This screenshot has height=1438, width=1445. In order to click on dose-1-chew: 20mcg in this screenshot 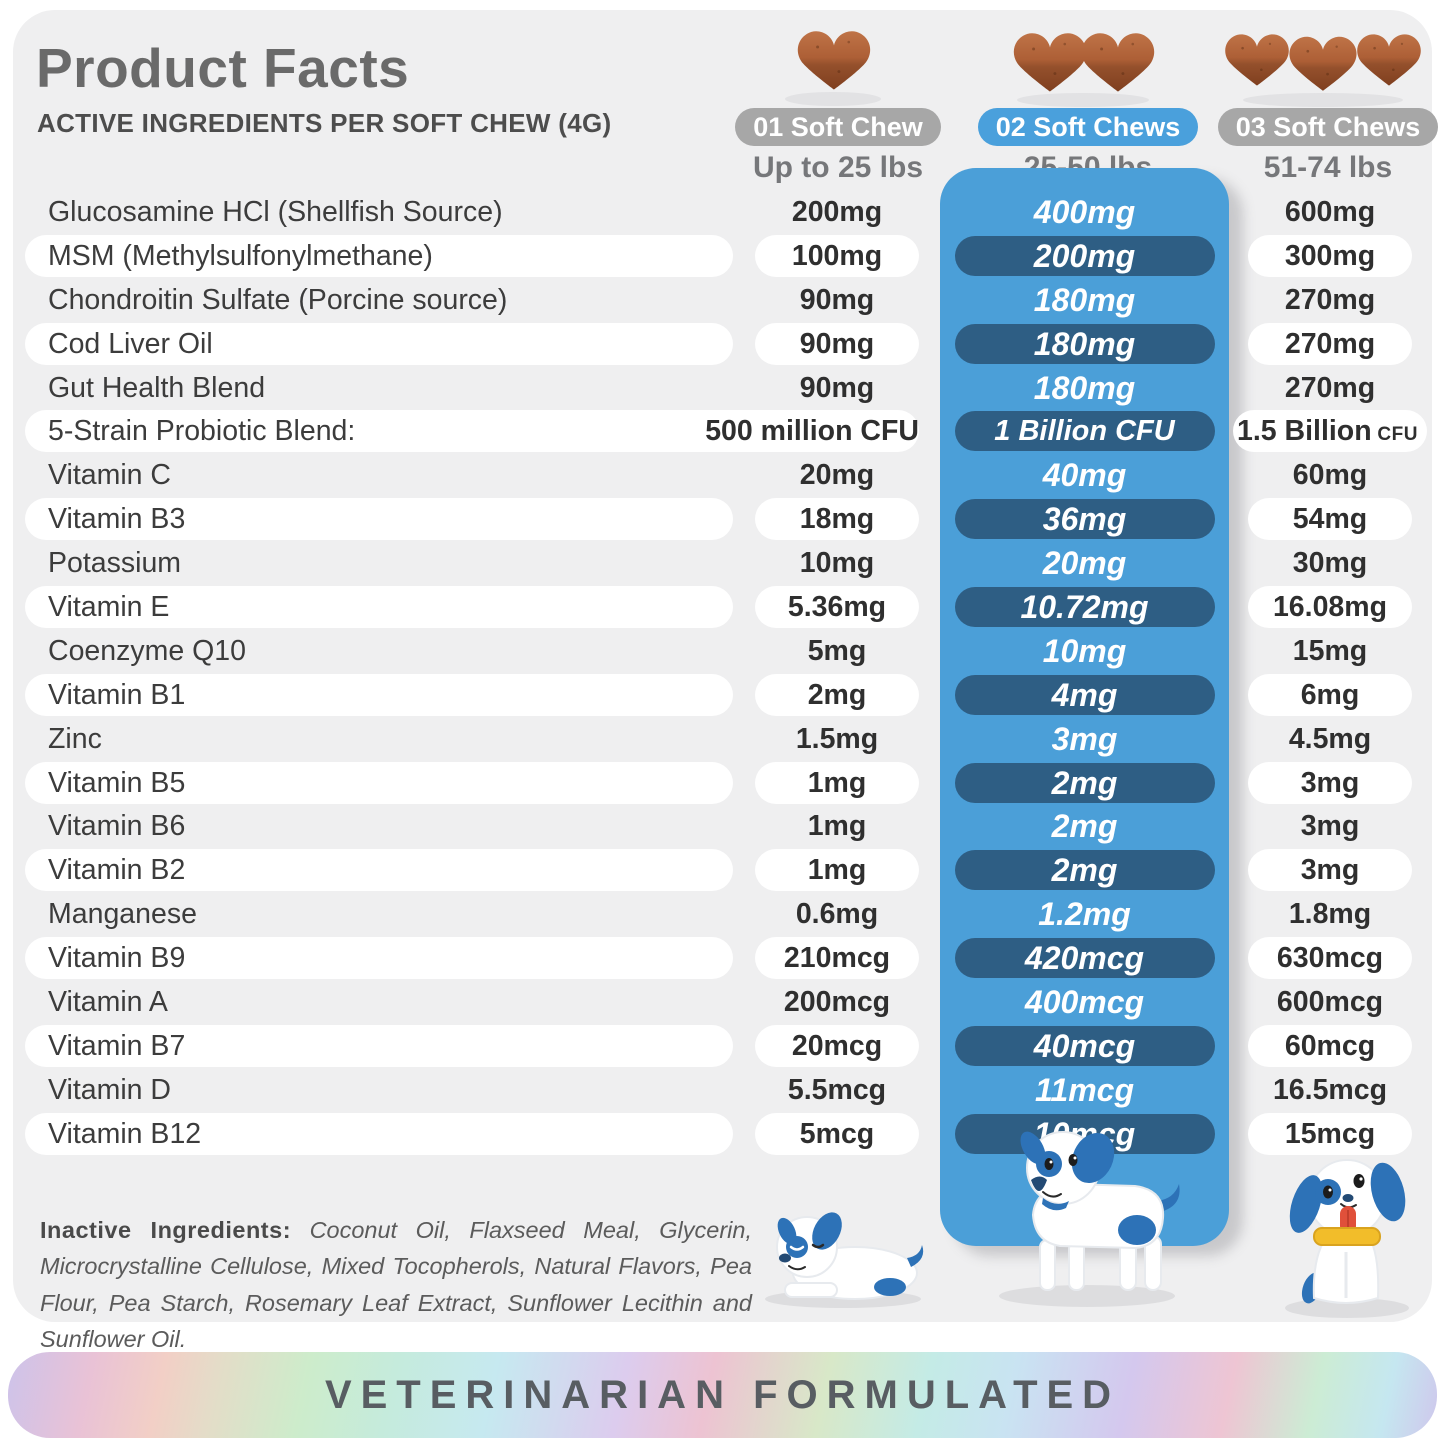, I will do `click(837, 1045)`.